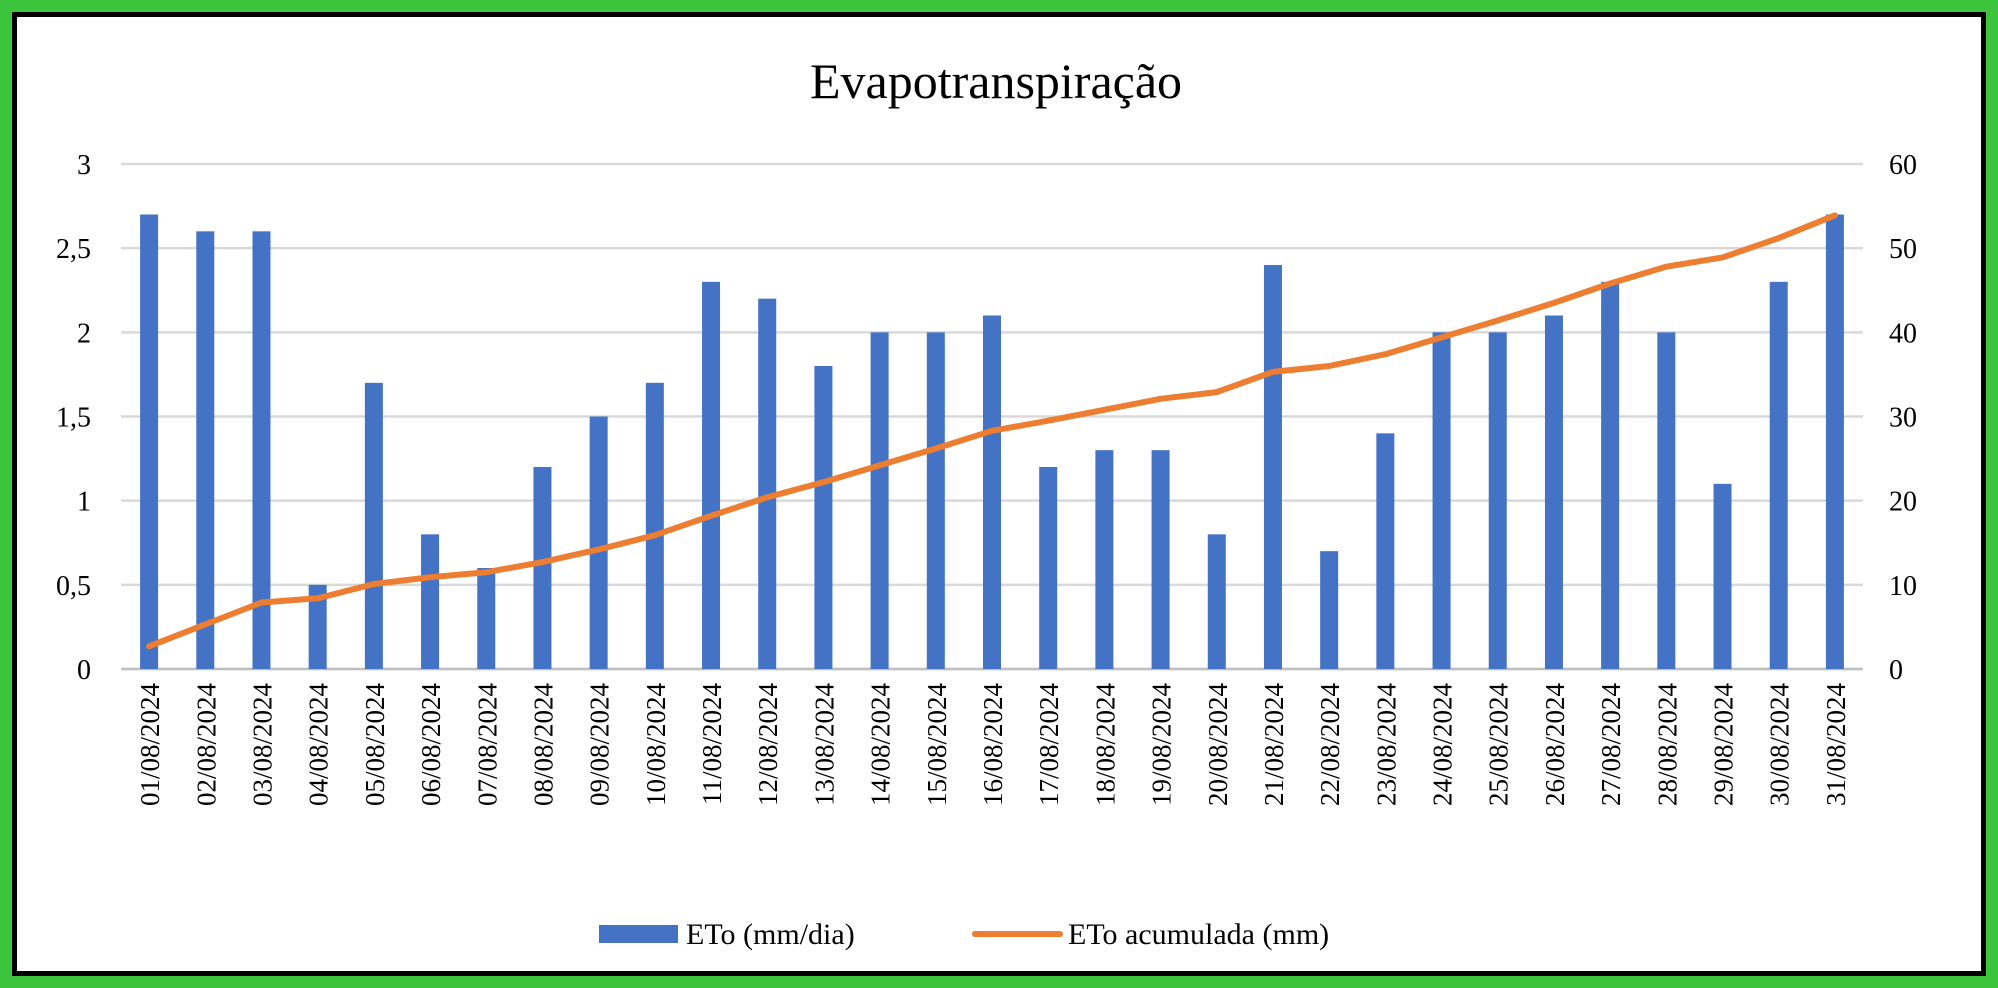 The height and width of the screenshot is (988, 1998). Describe the element at coordinates (84, 165) in the screenshot. I see `y-tick-label: 3` at that location.